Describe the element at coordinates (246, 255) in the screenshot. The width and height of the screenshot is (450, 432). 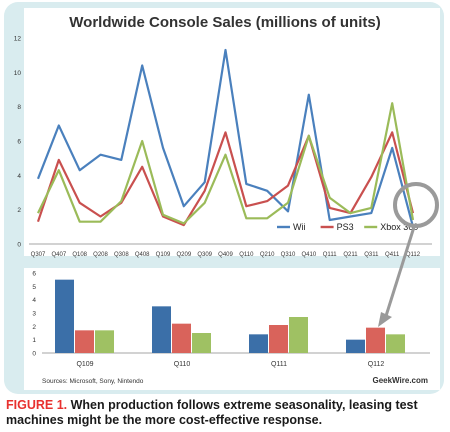
I see `line-chart-x-tick-label: Q110` at that location.